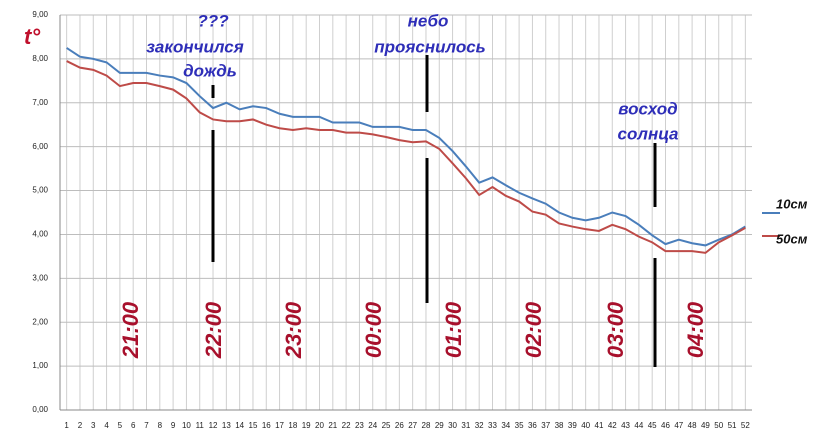 This screenshot has height=439, width=820. I want to click on x-tick-label: 21, so click(332, 425).